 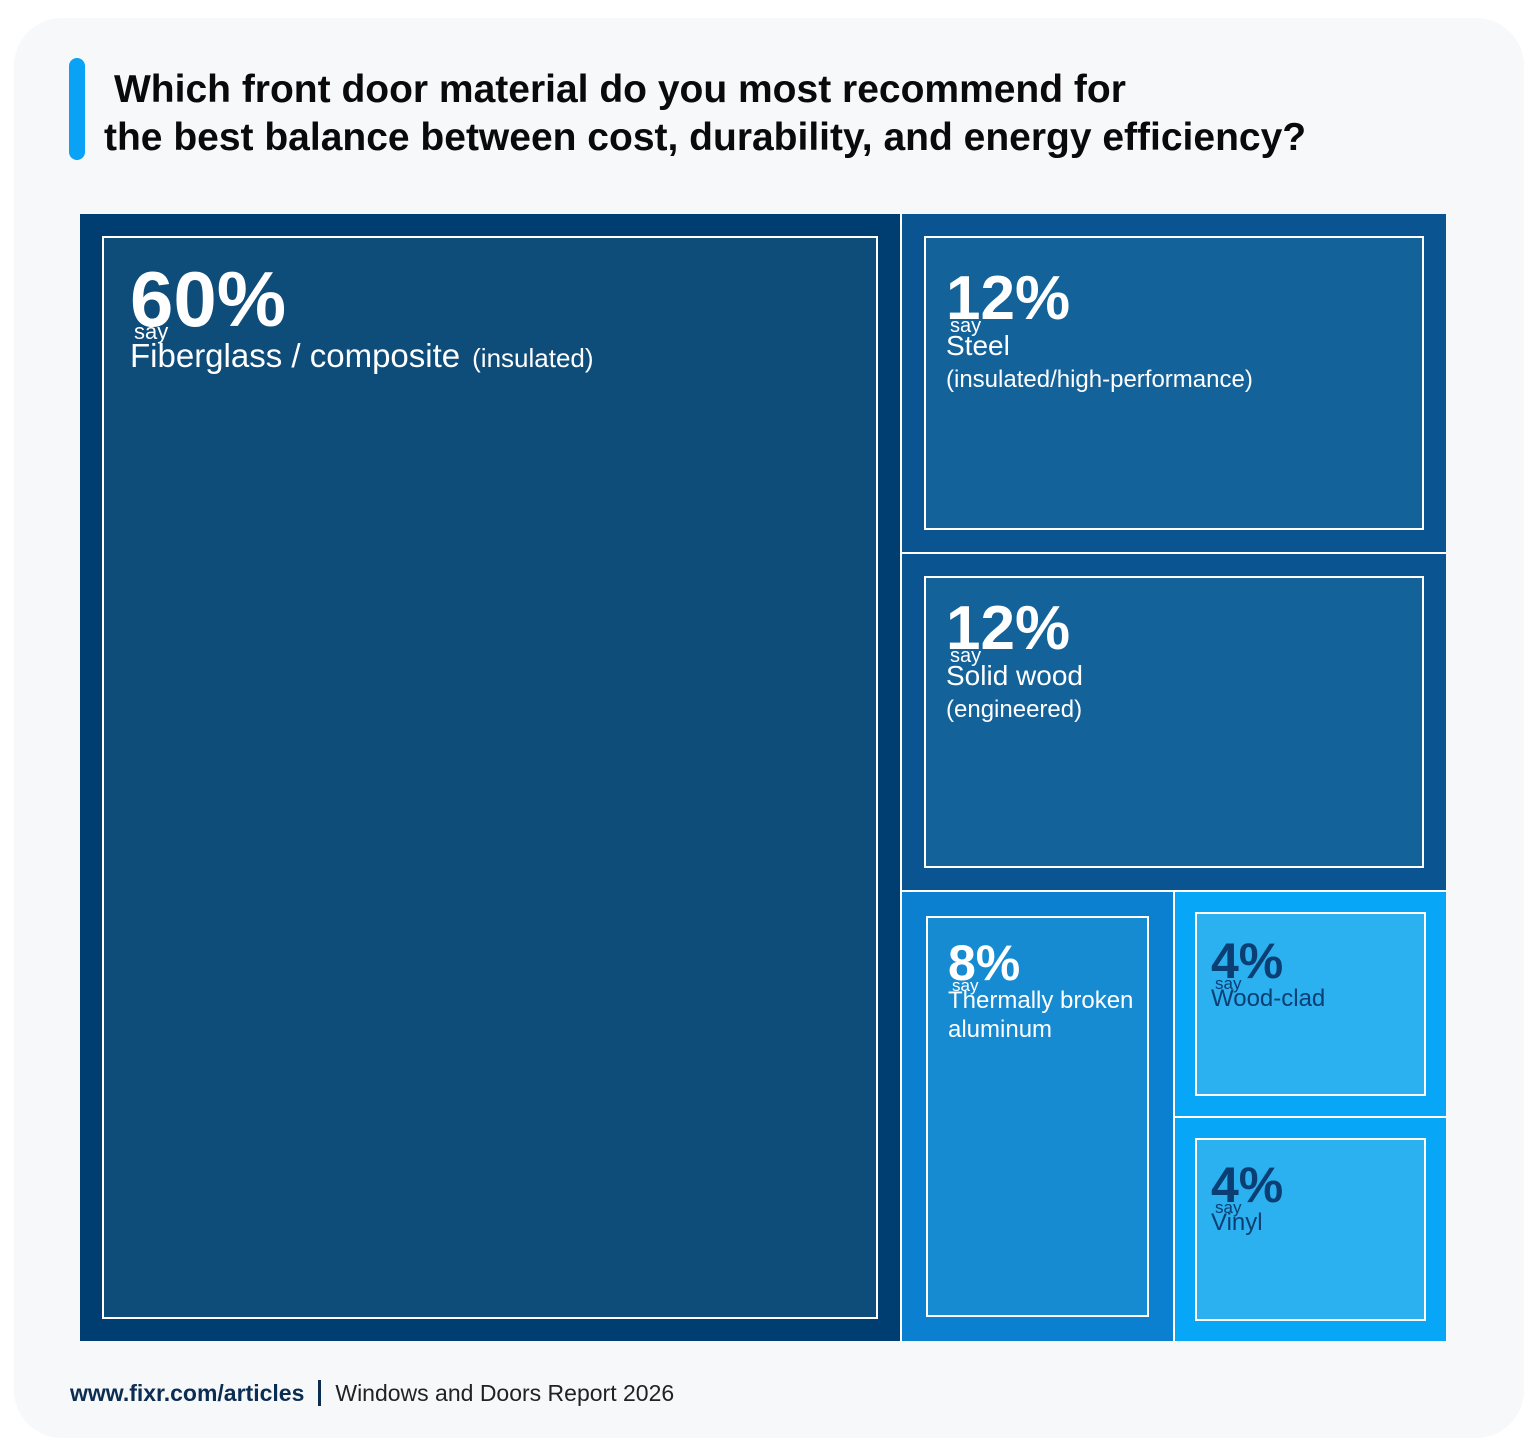 What do you see at coordinates (1014, 710) in the screenshot?
I see `treemap-category-sublabel: (engineered)` at bounding box center [1014, 710].